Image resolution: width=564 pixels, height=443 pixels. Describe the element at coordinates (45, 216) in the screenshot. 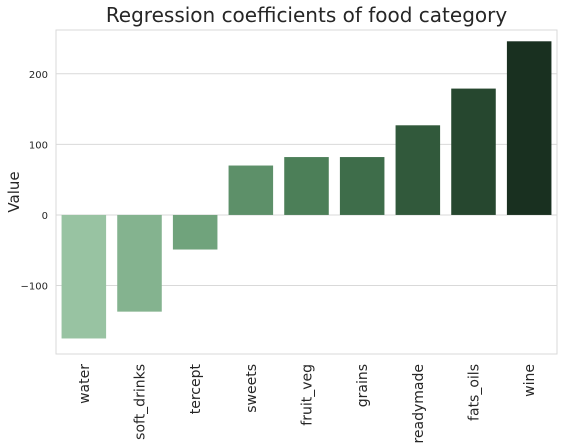

I see `y-tick-label: 0` at that location.